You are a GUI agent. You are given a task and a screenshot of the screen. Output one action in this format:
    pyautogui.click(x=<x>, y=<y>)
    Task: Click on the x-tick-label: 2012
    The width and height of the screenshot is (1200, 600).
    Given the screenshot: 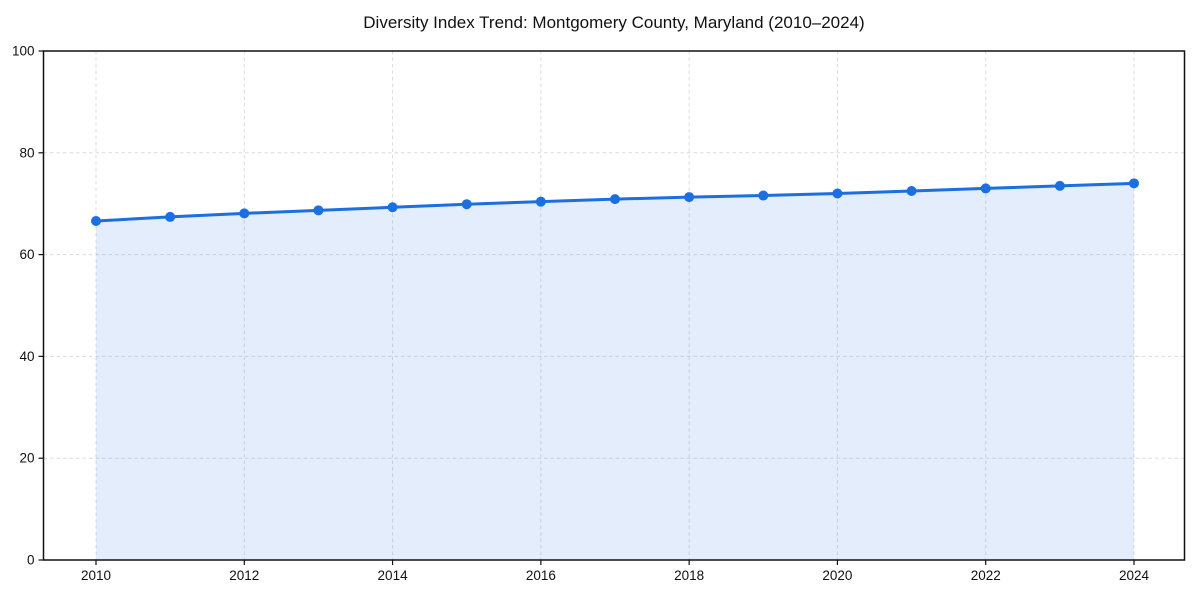 What is the action you would take?
    pyautogui.click(x=244, y=575)
    